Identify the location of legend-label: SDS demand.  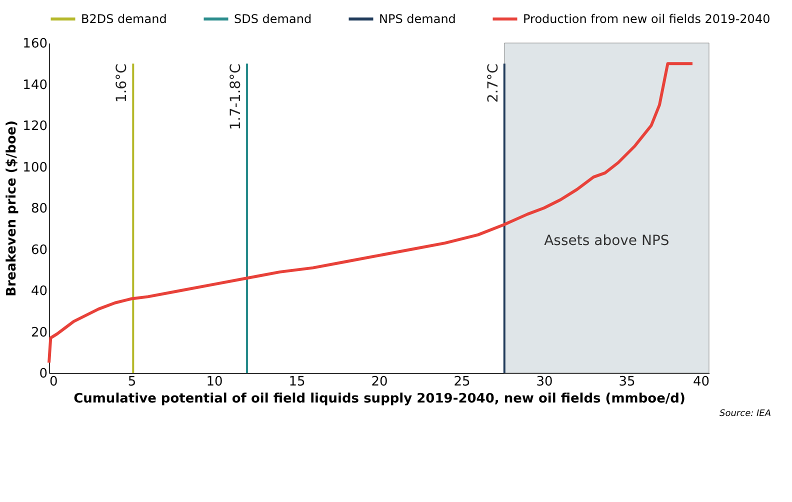
(273, 19).